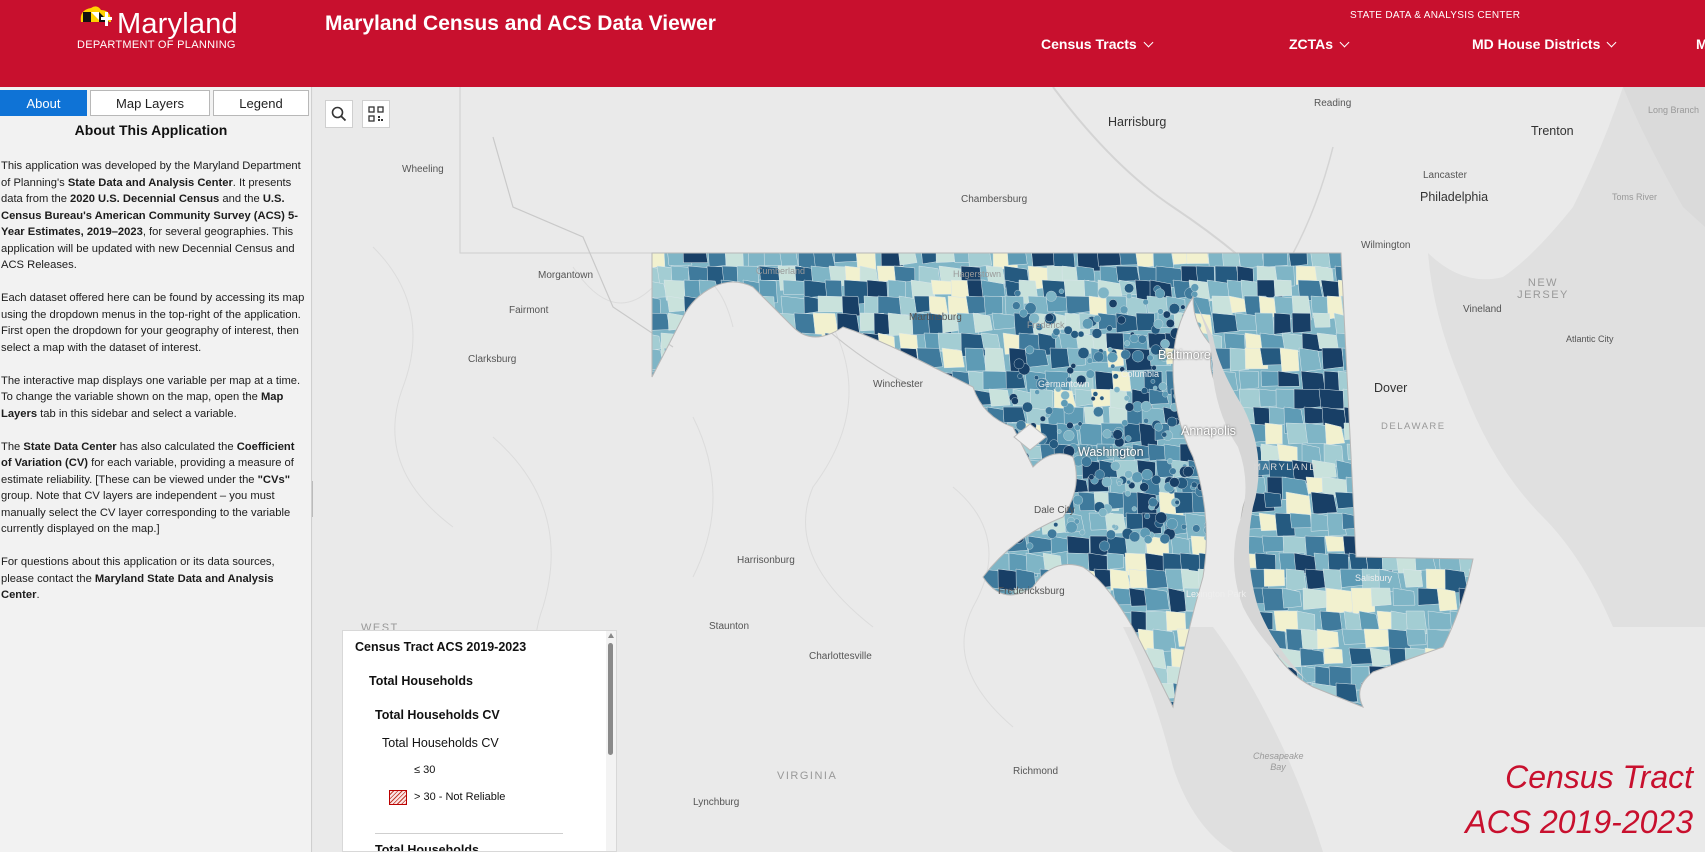 The image size is (1705, 852). Describe the element at coordinates (611, 741) in the screenshot. I see `legend-scrollbar` at that location.